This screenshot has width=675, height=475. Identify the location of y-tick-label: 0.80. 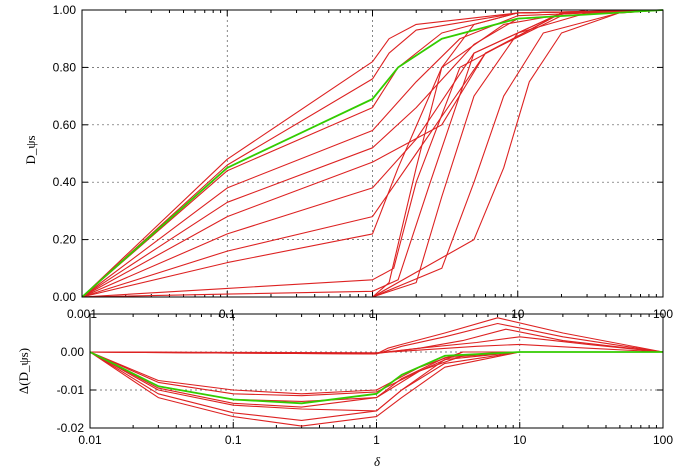
(65, 67).